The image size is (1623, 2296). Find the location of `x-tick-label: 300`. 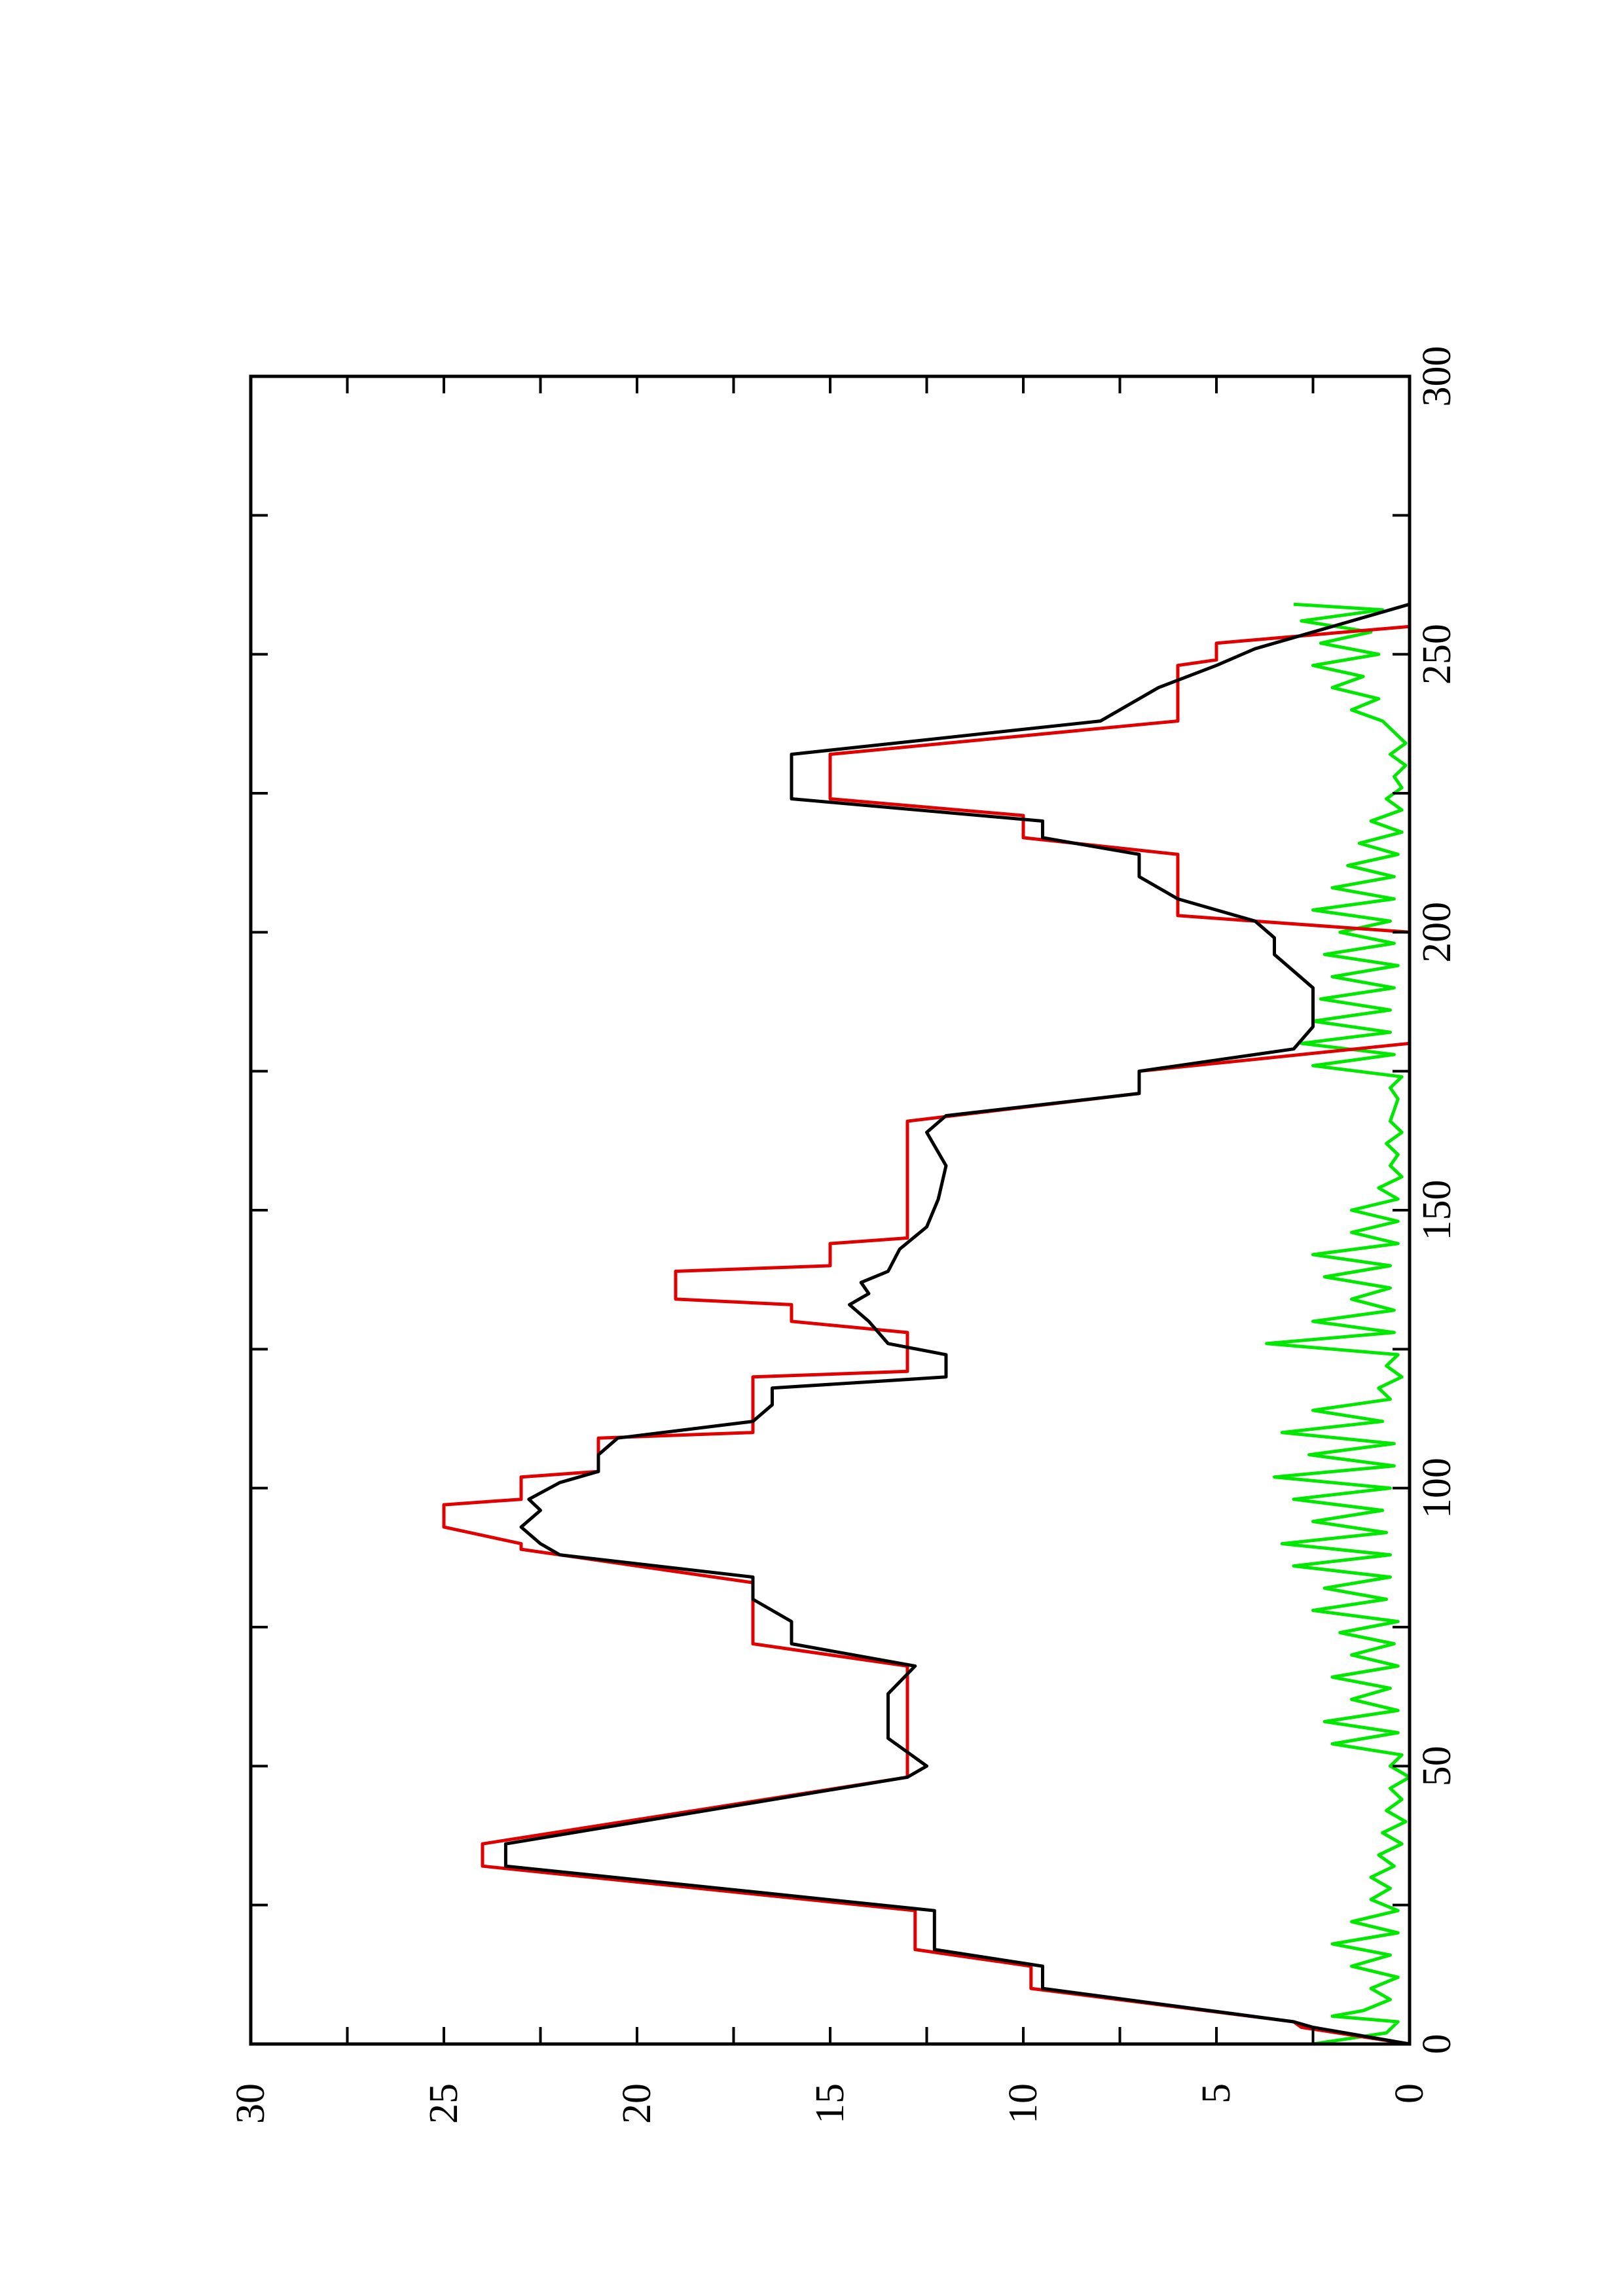

x-tick-label: 300 is located at coordinates (1437, 376).